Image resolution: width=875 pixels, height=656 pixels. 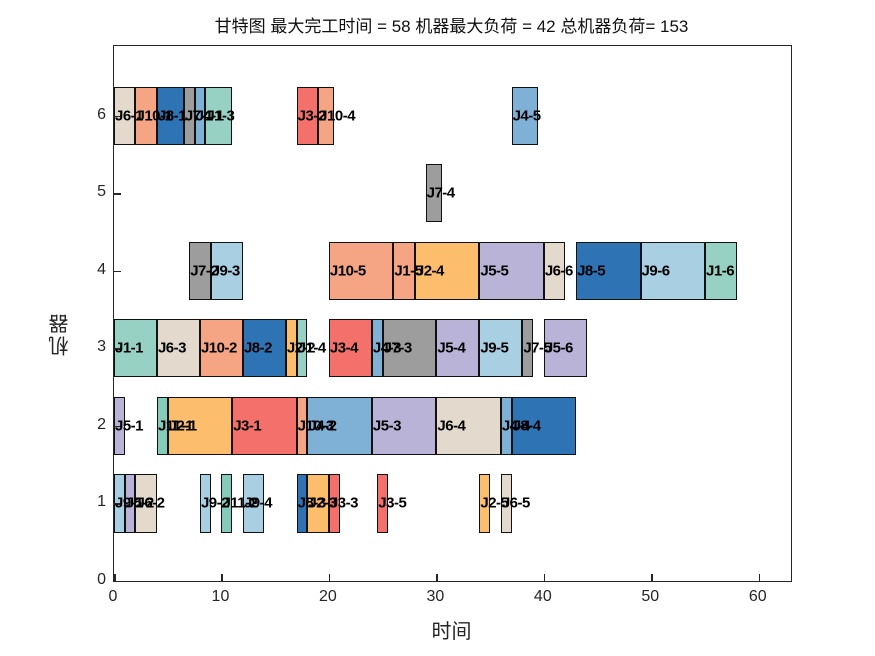 I want to click on y-tick-label: 2, so click(x=101, y=424).